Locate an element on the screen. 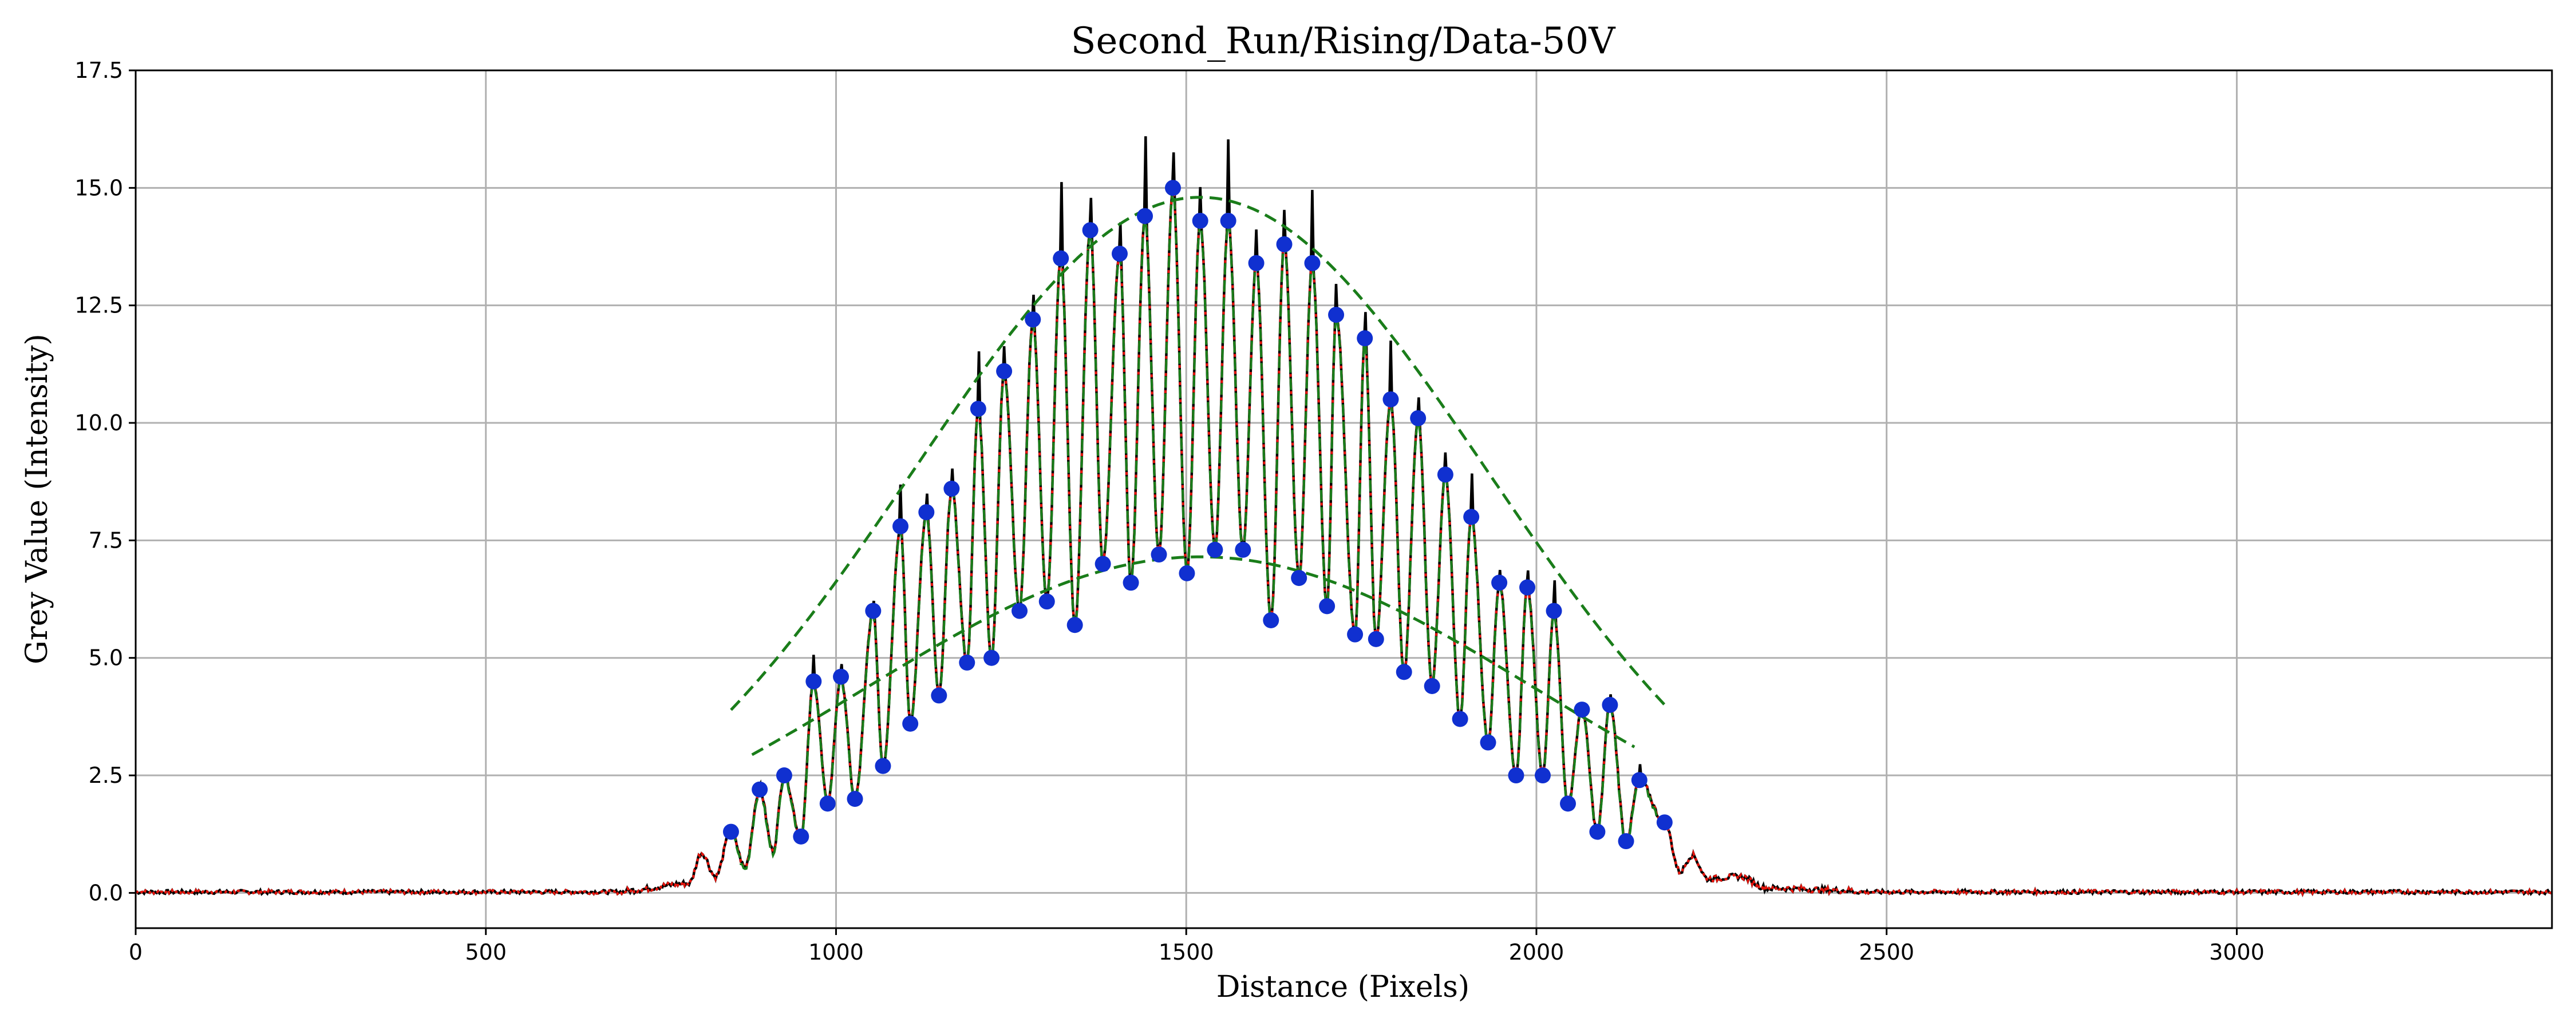 The image size is (2576, 1030). chart-title: Second_Run/Rising/Data-50V is located at coordinates (1344, 41).